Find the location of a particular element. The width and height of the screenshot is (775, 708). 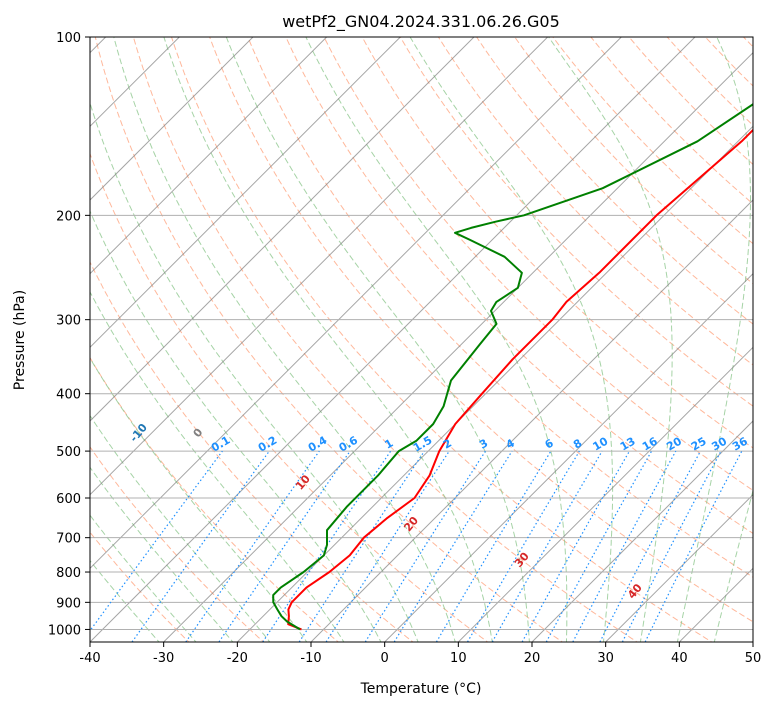

x-tick-label: -20 is located at coordinates (237, 658).